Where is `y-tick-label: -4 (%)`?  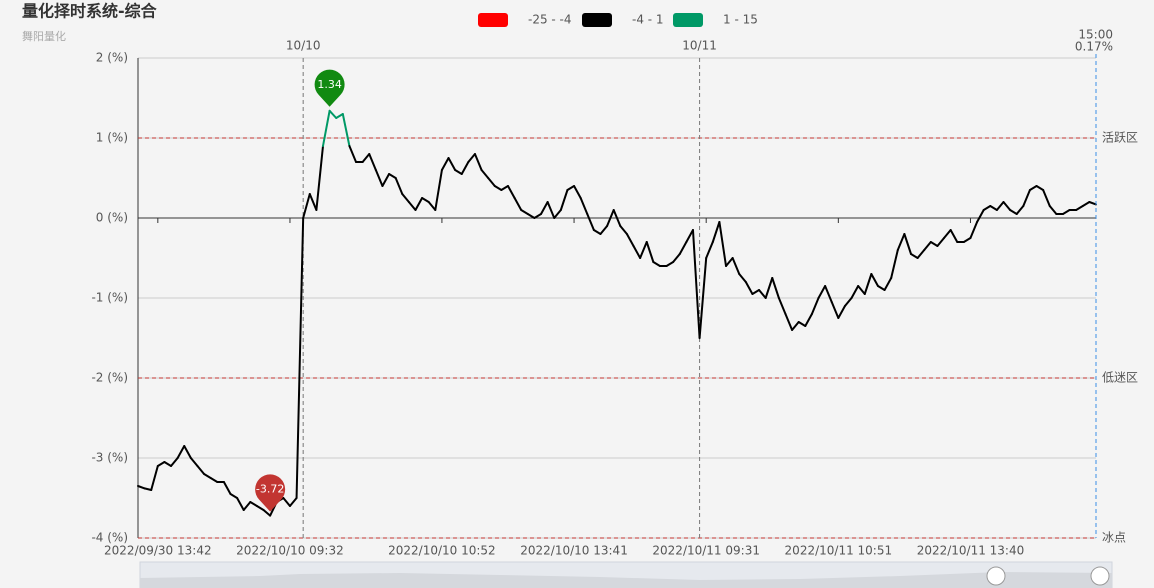 y-tick-label: -4 (%) is located at coordinates (109, 538).